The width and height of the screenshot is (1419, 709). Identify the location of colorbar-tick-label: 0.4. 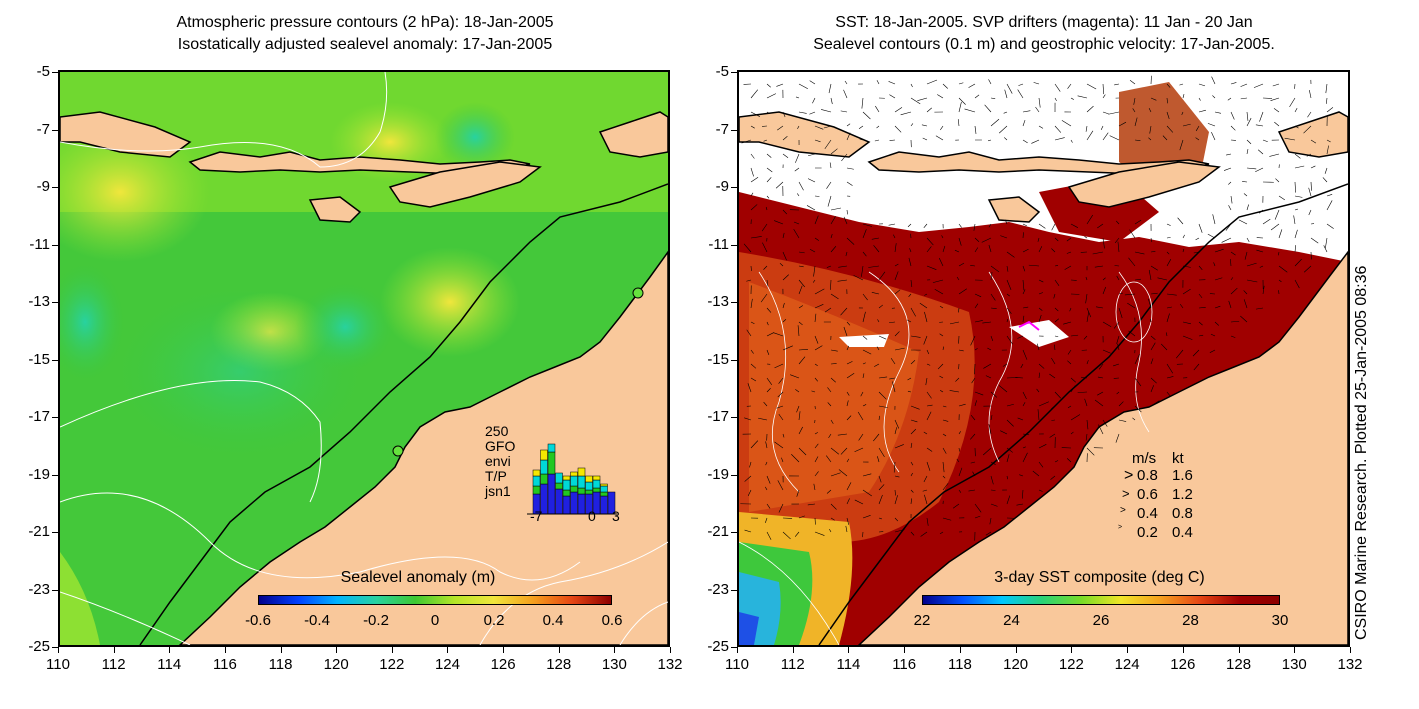
(553, 620).